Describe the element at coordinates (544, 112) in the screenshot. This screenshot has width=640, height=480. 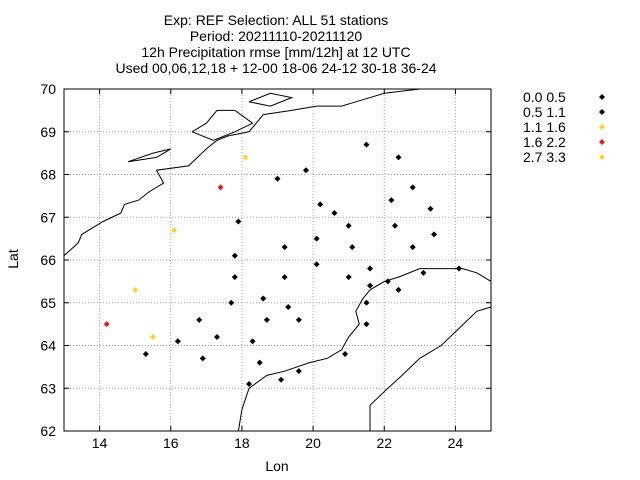
I see `legend-label: 0.5 1.1` at that location.